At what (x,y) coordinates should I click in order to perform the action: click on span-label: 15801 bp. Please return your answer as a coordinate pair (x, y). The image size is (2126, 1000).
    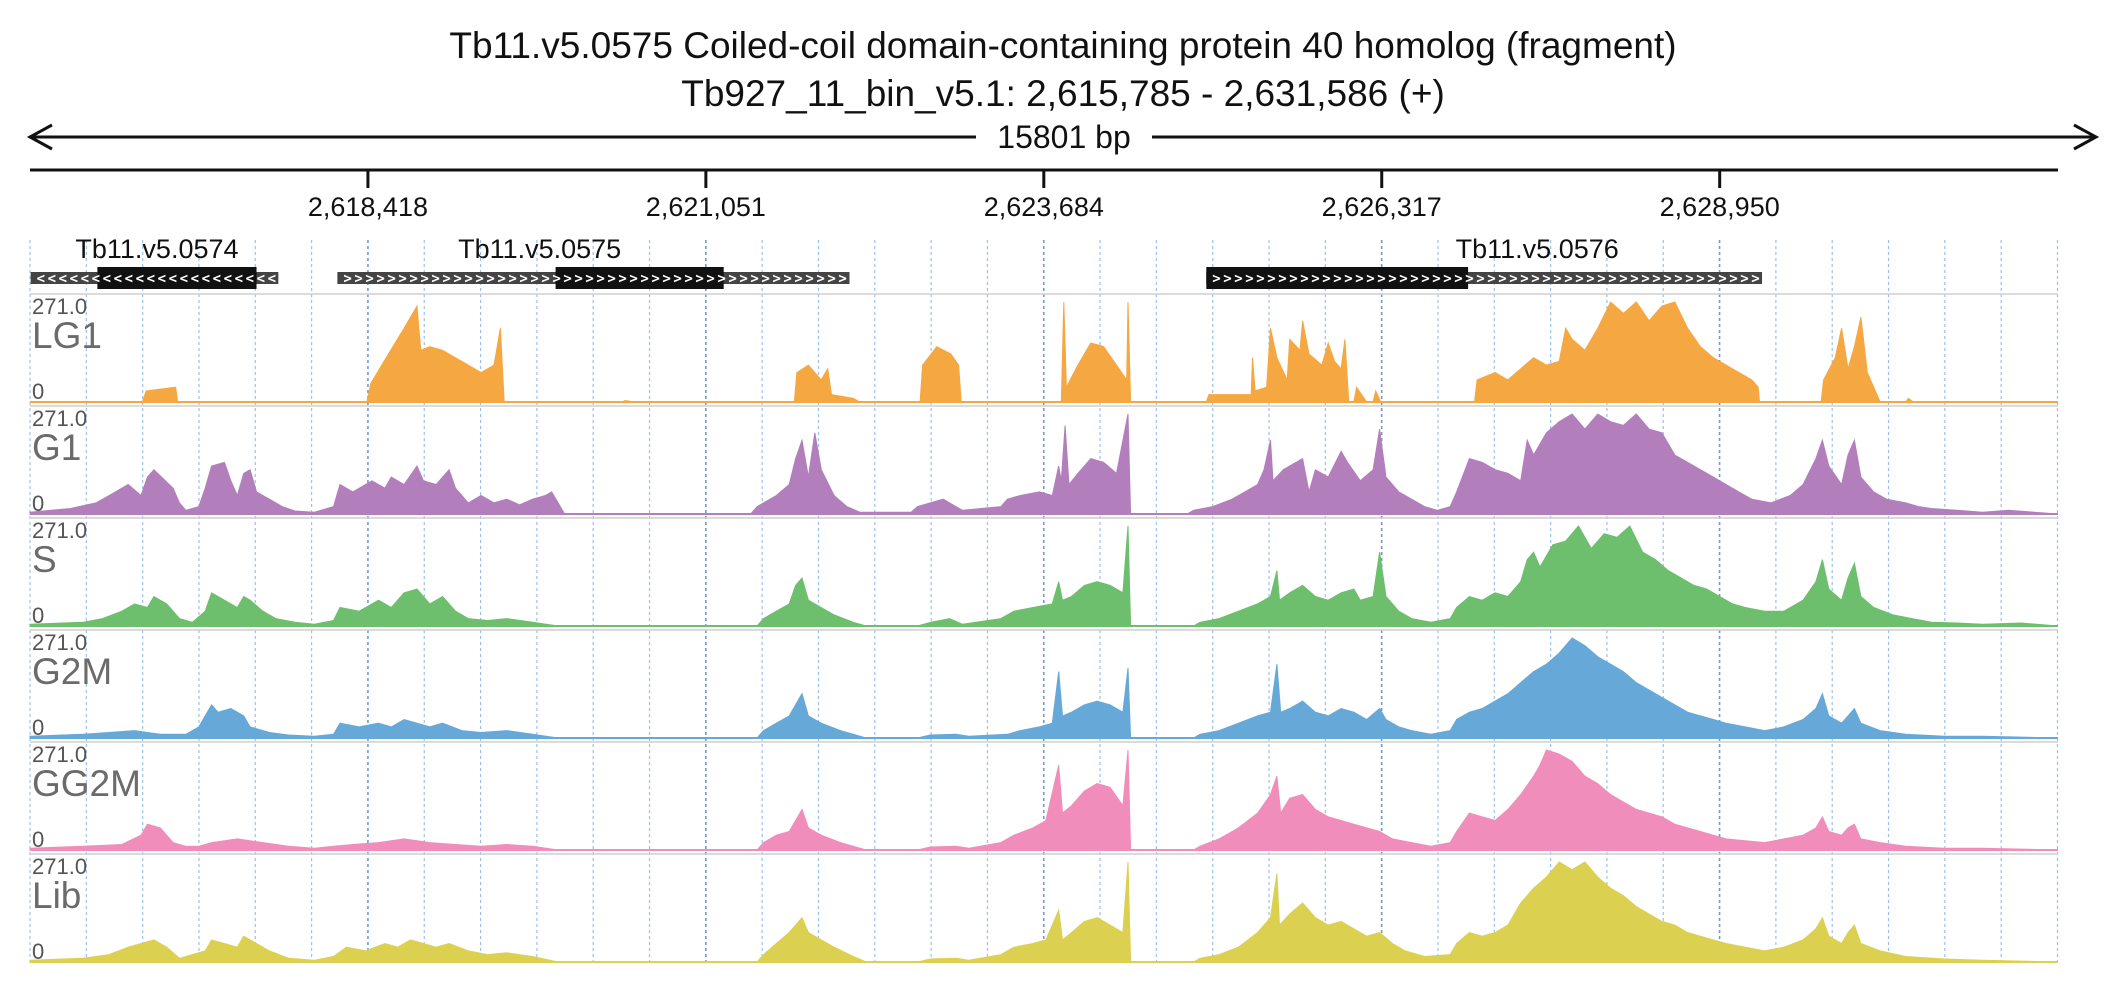
    Looking at the image, I should click on (1063, 137).